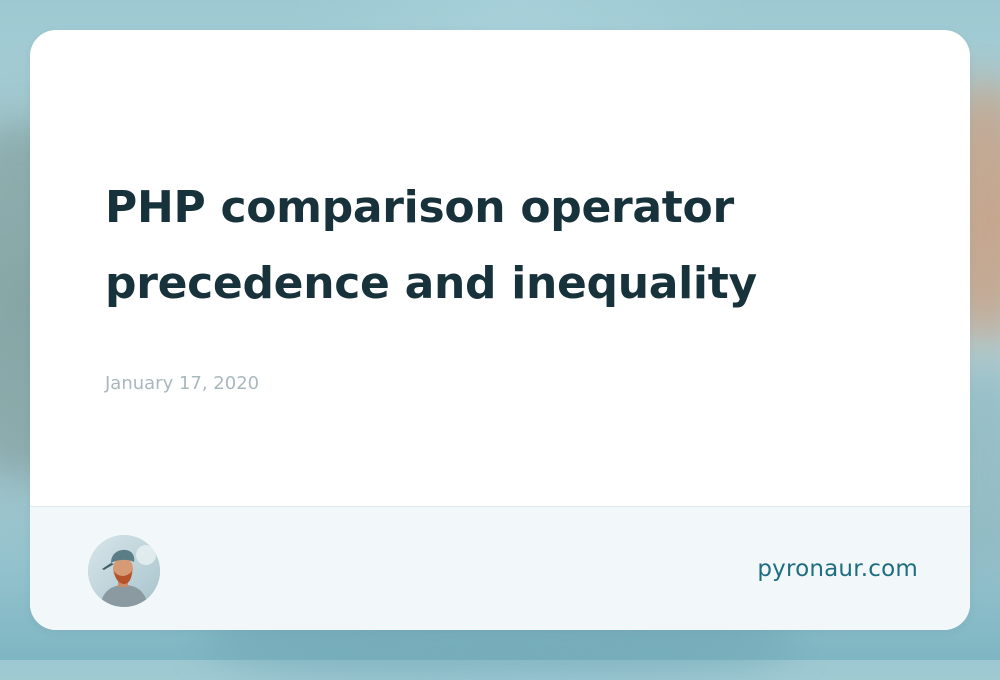  What do you see at coordinates (837, 569) in the screenshot?
I see `site-link: pyronaur.com` at bounding box center [837, 569].